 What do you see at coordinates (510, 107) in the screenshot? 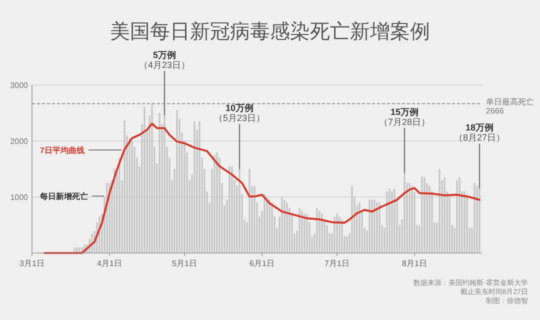
I see `ref-line-label: 单日最高死亡2666` at bounding box center [510, 107].